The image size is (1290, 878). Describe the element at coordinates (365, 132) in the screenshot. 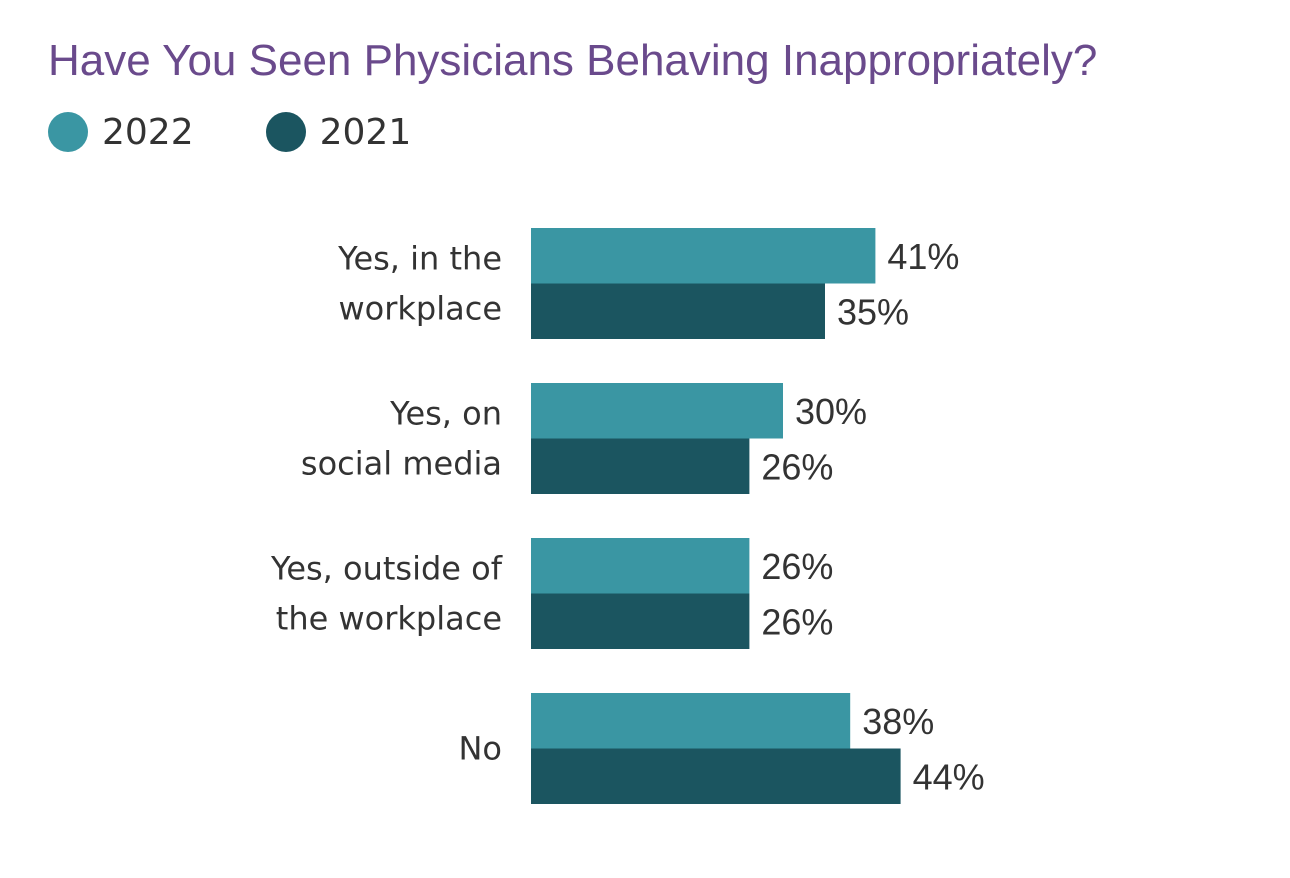

I see `legend-label-2021: 2021` at that location.